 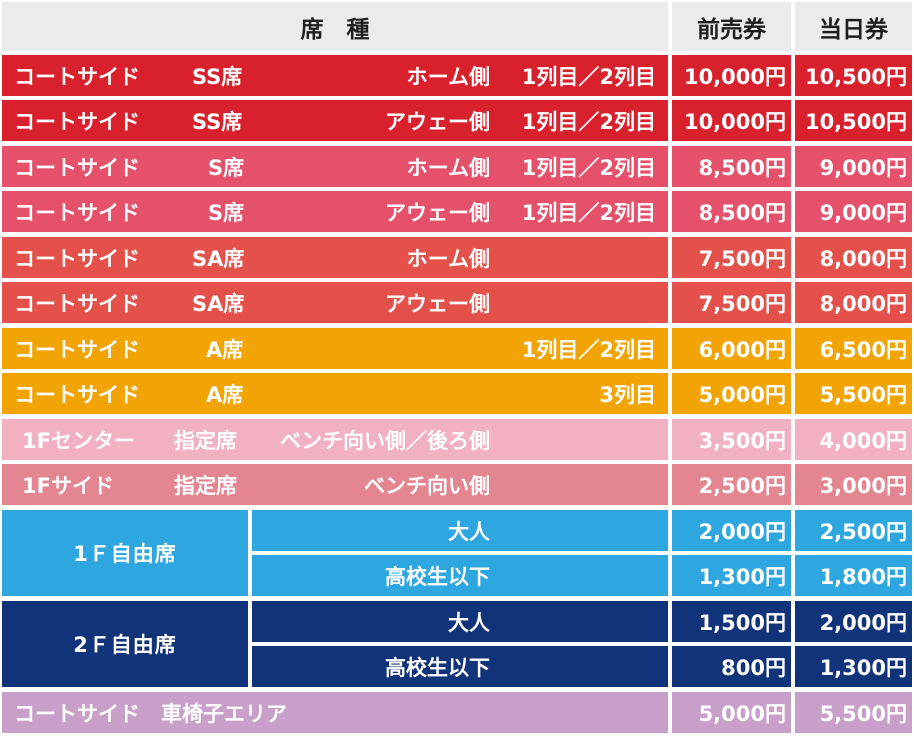 What do you see at coordinates (335, 211) in the screenshot?
I see `seat-row: コートサイド S席 アウェー側 1列目／2列目` at bounding box center [335, 211].